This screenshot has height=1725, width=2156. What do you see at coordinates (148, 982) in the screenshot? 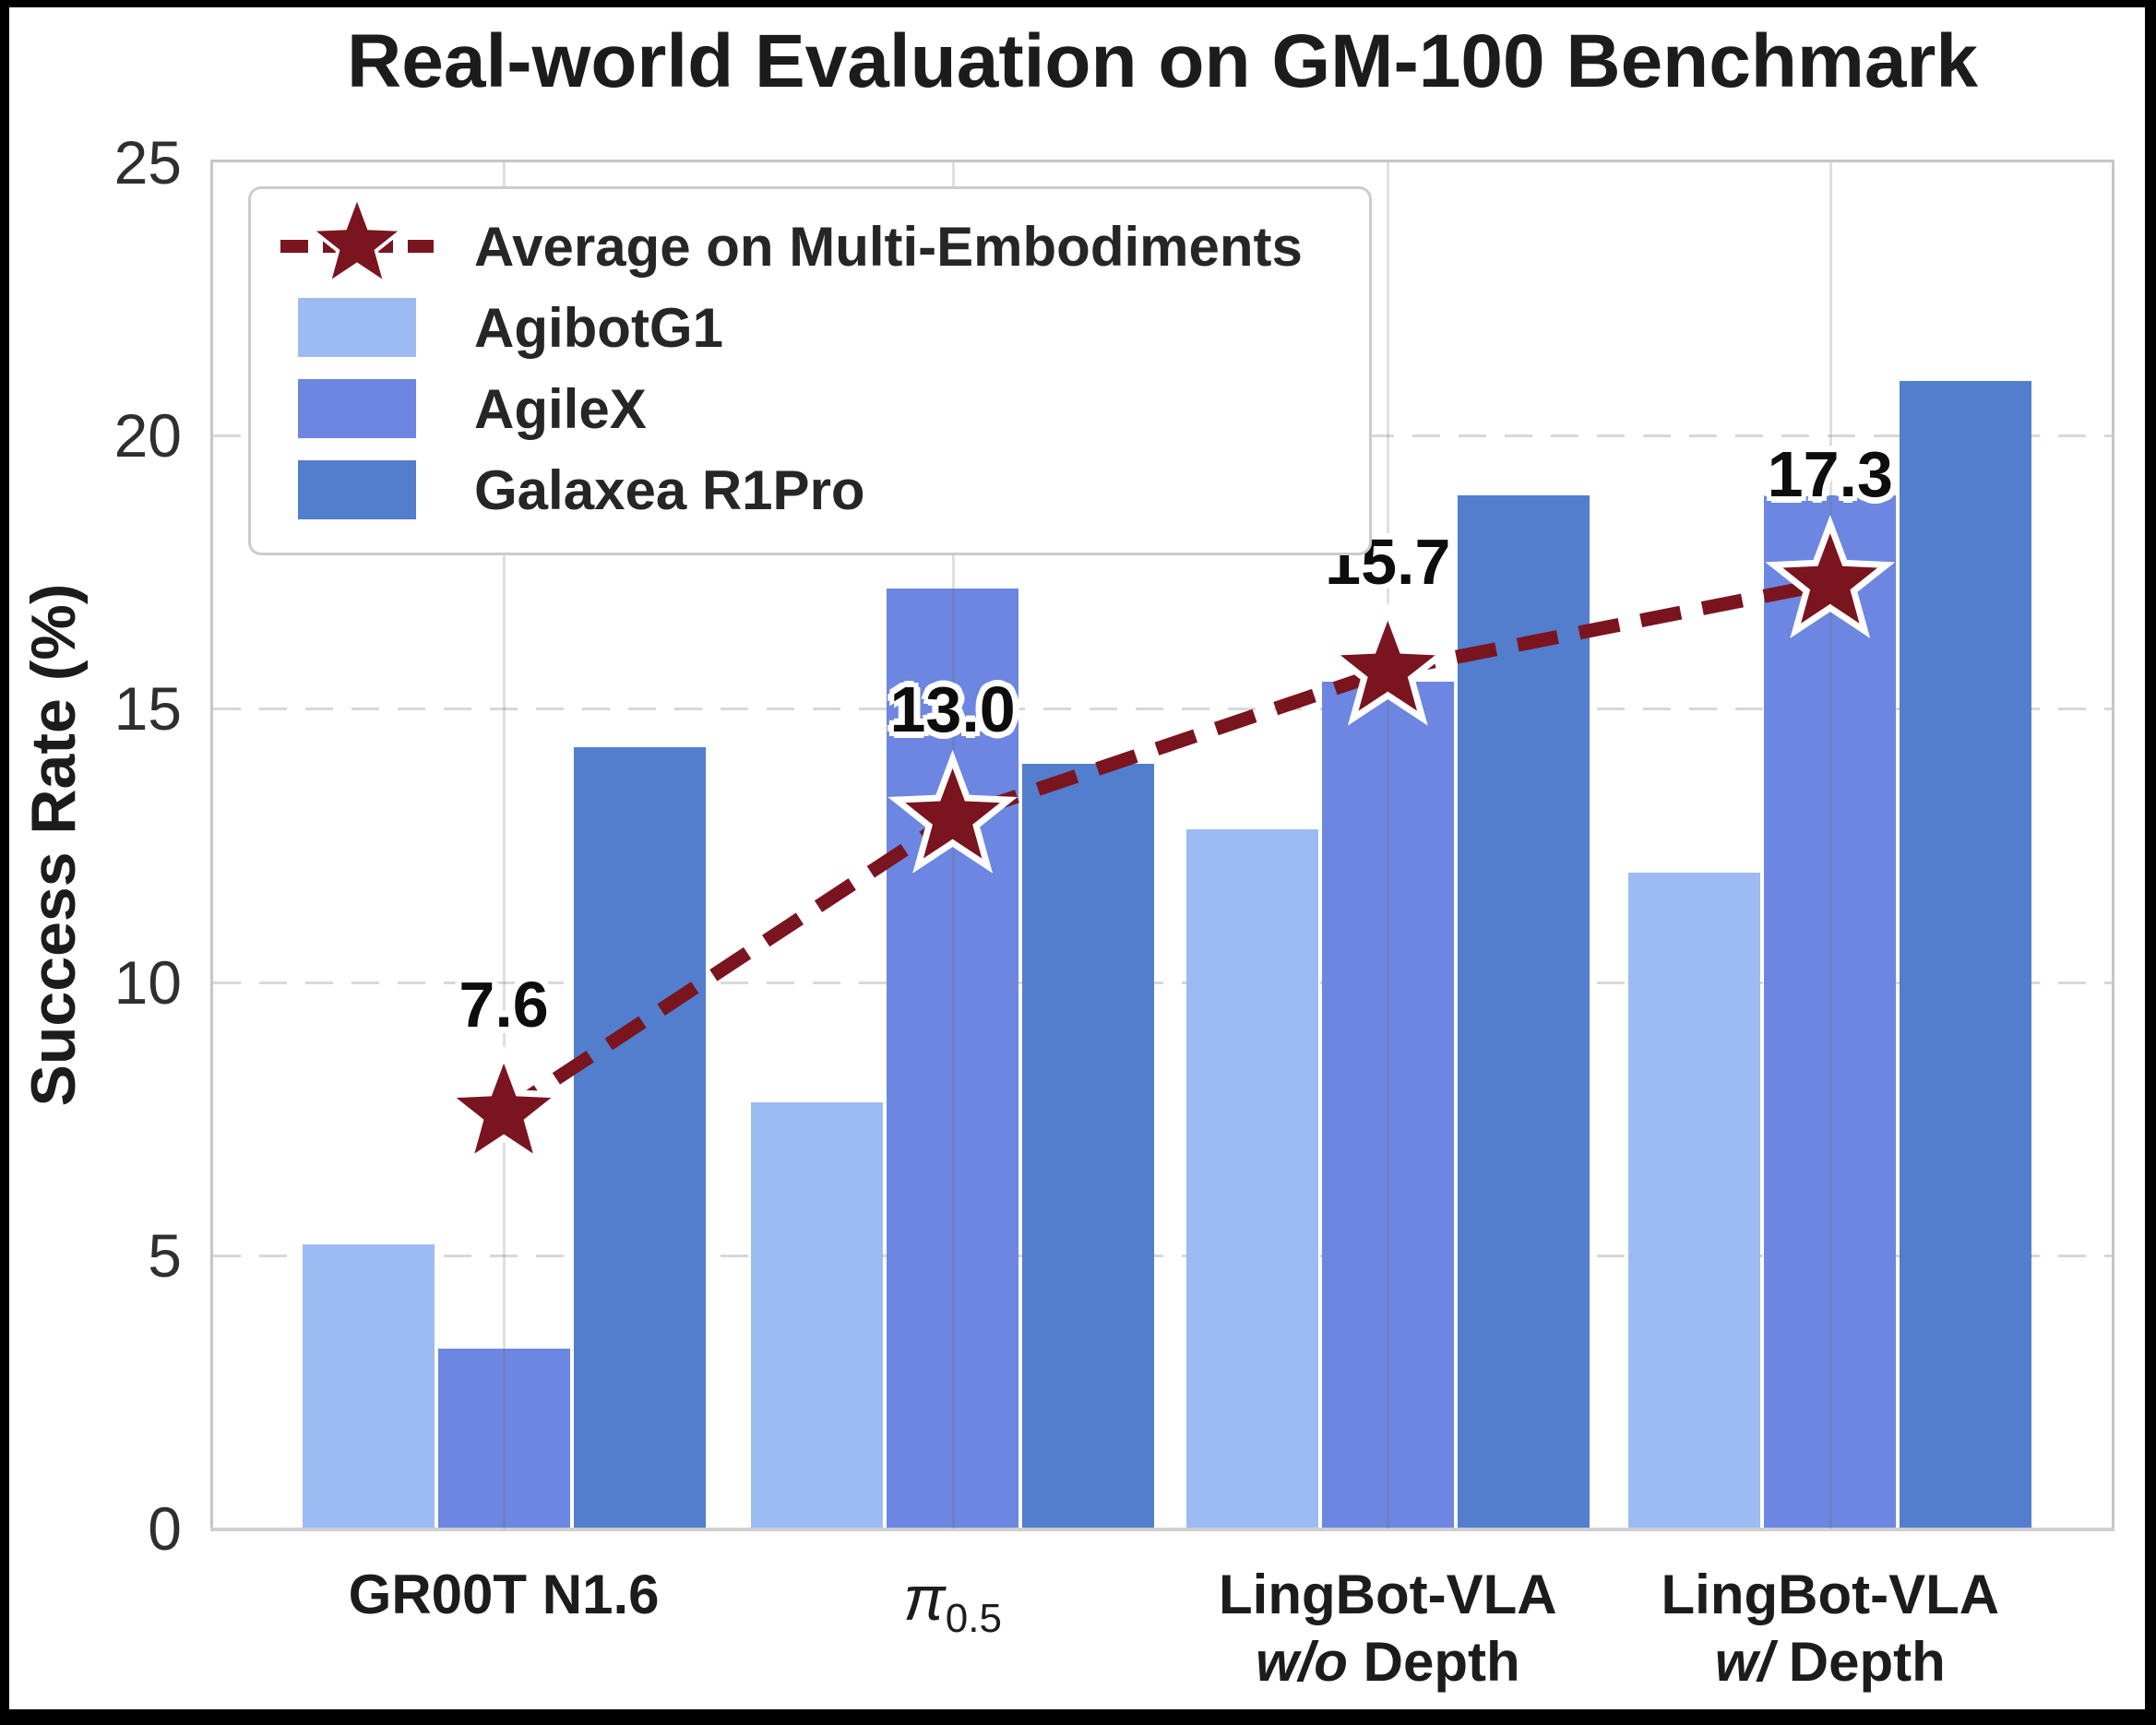
I see `y-tick-label-10: 10` at bounding box center [148, 982].